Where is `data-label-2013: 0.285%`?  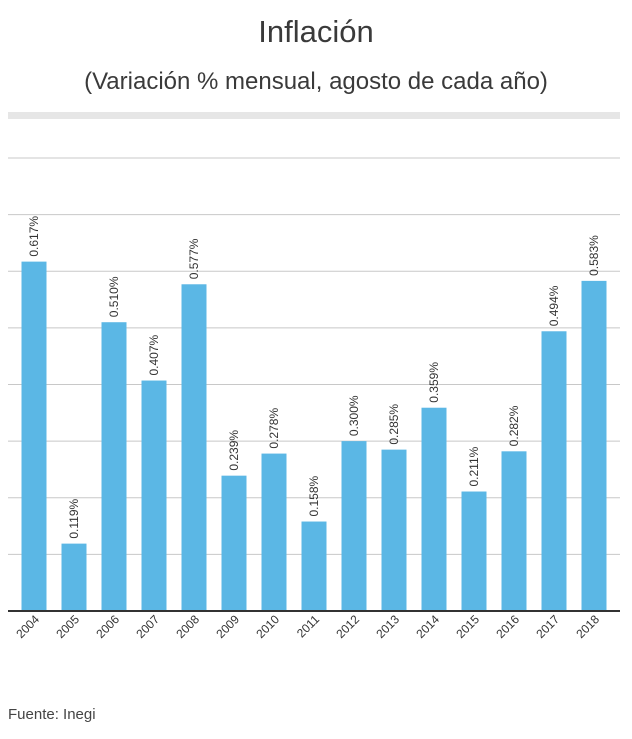
data-label-2013: 0.285% is located at coordinates (394, 424).